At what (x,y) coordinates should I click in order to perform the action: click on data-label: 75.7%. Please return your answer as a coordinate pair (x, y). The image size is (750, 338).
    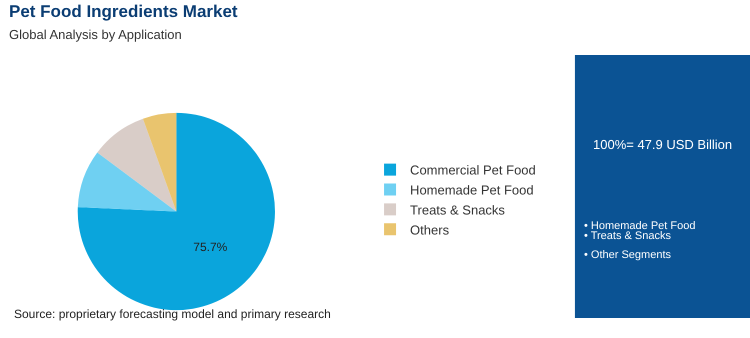
    Looking at the image, I should click on (210, 247).